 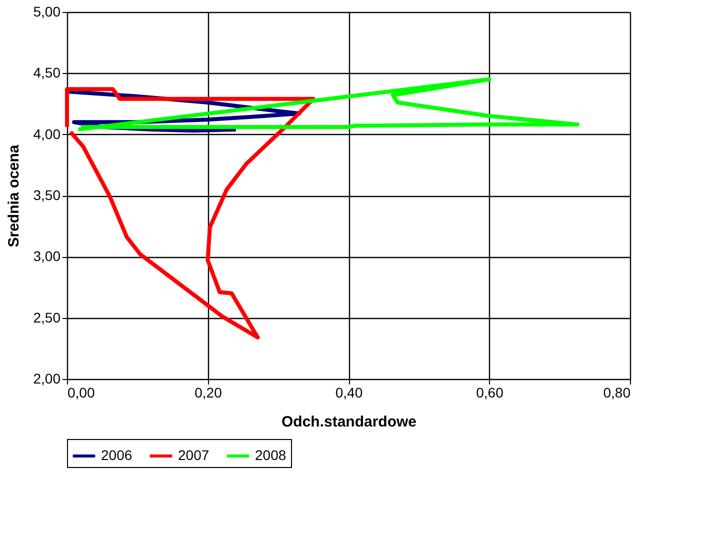 I want to click on legend-label: 2006, so click(x=116, y=455).